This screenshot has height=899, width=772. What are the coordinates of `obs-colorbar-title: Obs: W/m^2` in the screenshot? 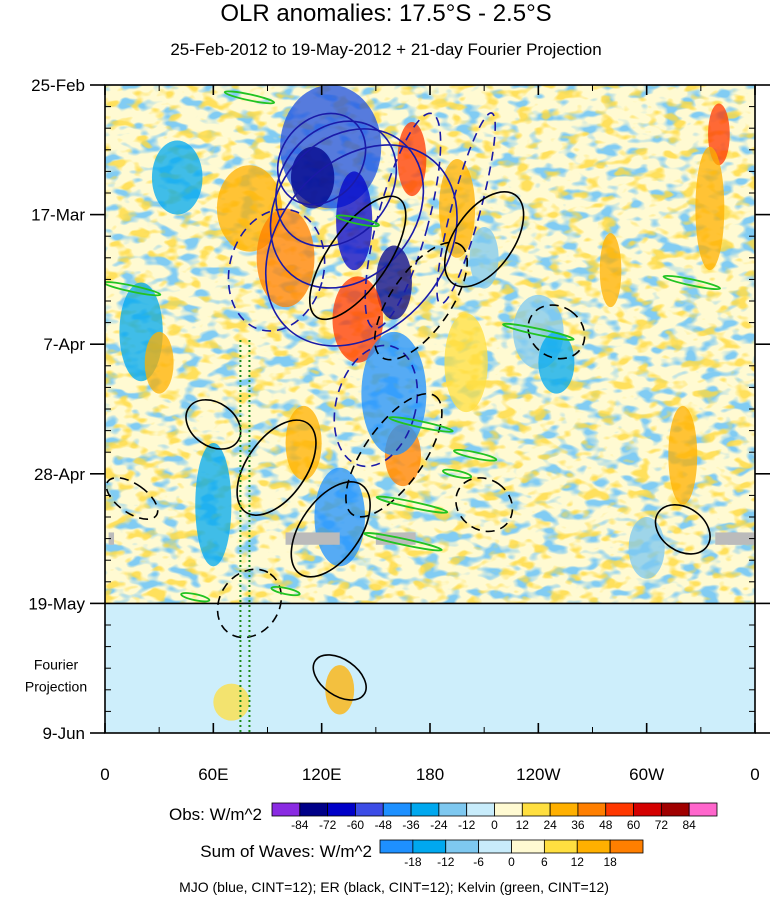 It's located at (215, 814).